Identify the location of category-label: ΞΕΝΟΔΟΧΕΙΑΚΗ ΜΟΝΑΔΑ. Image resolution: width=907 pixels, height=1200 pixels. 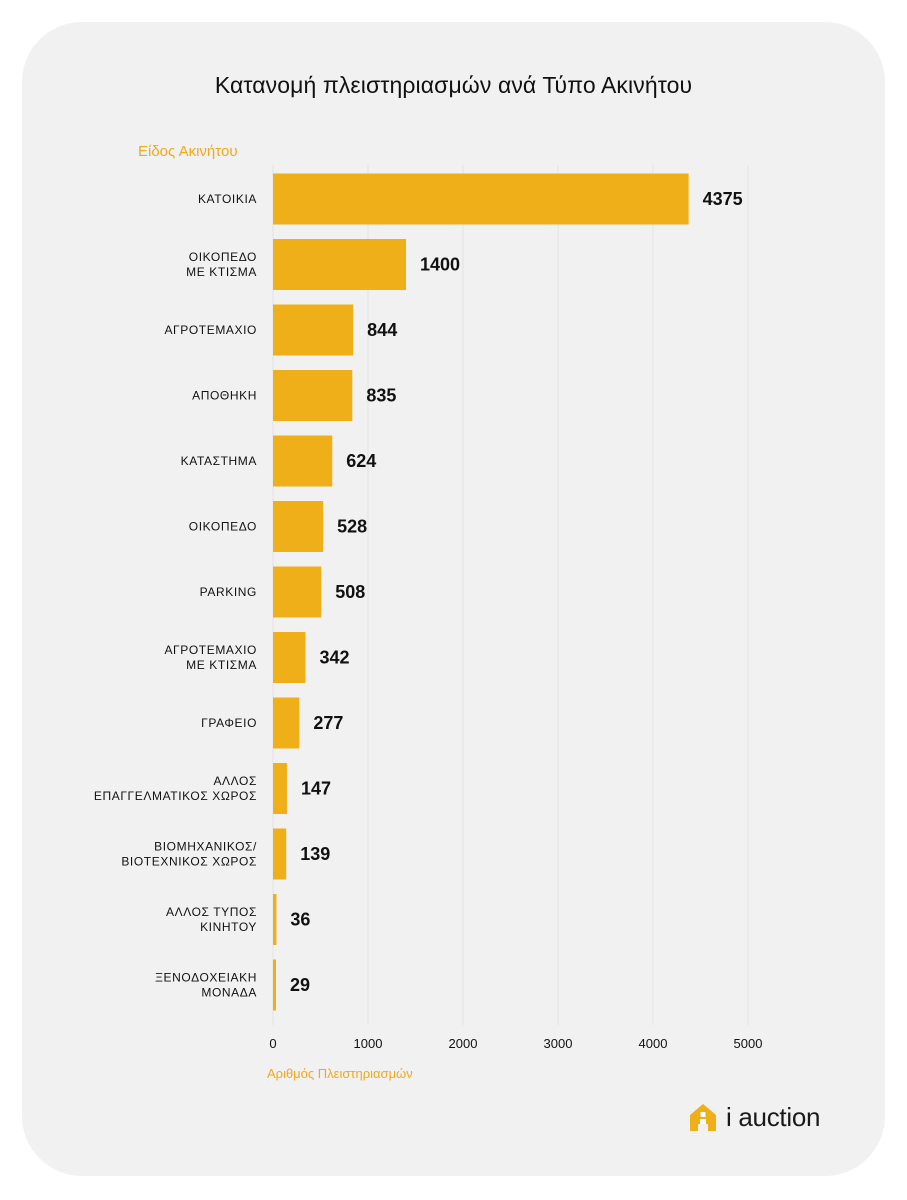
(206, 985).